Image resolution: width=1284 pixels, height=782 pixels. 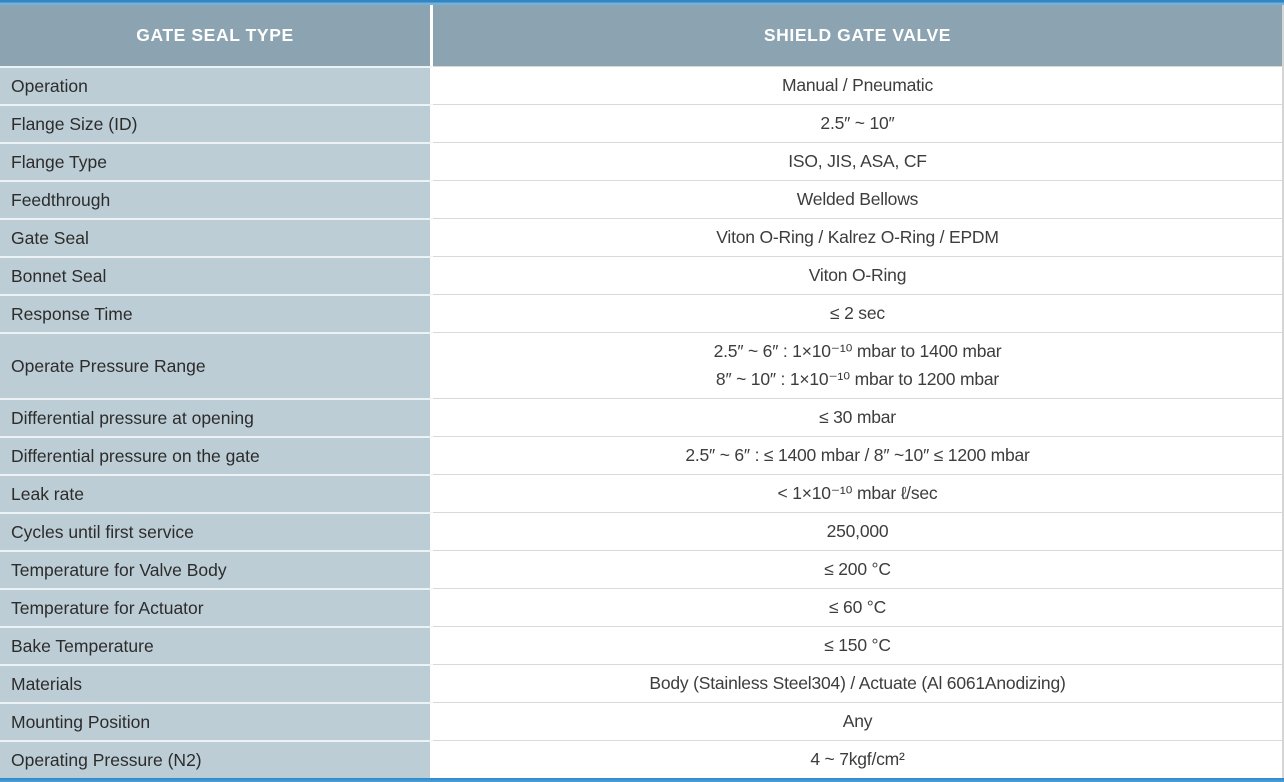 I want to click on spec-value: ≤ 30 mbar, so click(x=858, y=417).